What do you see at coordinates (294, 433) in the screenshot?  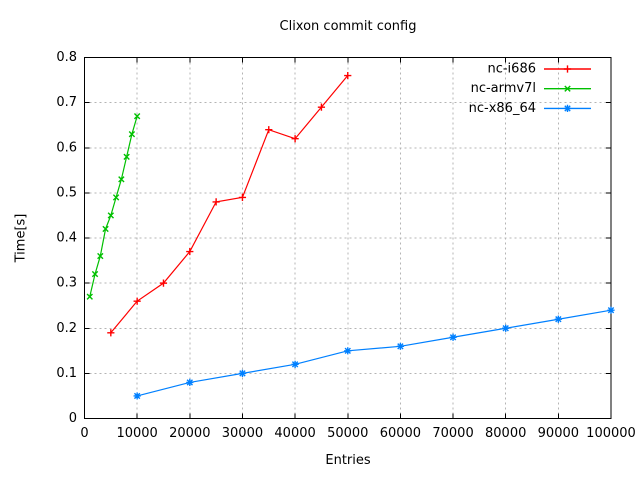 I see `x-tick-label: 40000` at bounding box center [294, 433].